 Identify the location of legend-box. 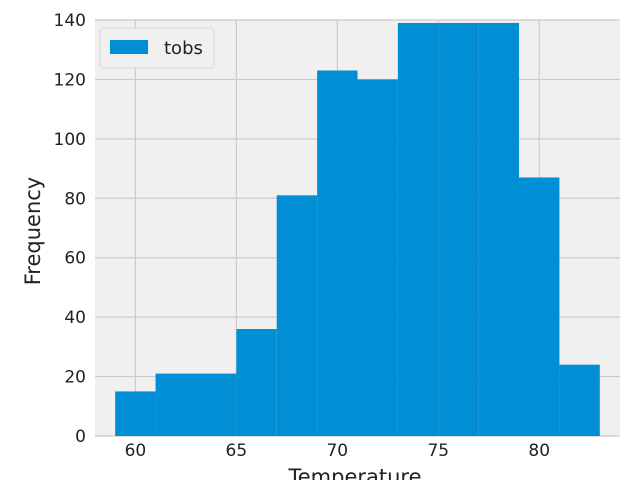
(157, 48).